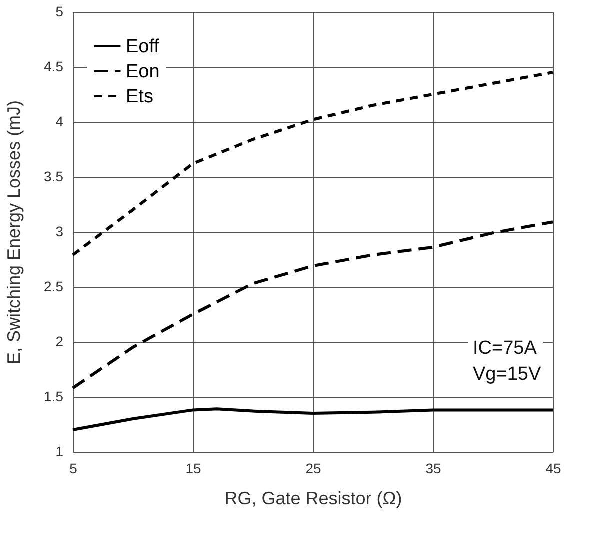 This screenshot has width=614, height=535. I want to click on y-tick-label: 4, so click(60, 122).